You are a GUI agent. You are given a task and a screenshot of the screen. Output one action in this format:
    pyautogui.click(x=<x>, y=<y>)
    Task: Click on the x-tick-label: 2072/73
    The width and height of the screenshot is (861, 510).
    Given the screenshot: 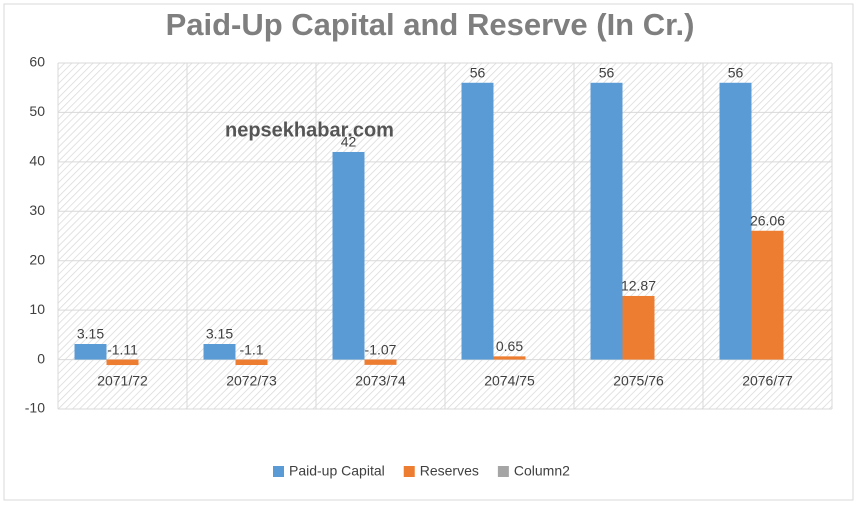 What is the action you would take?
    pyautogui.click(x=251, y=380)
    